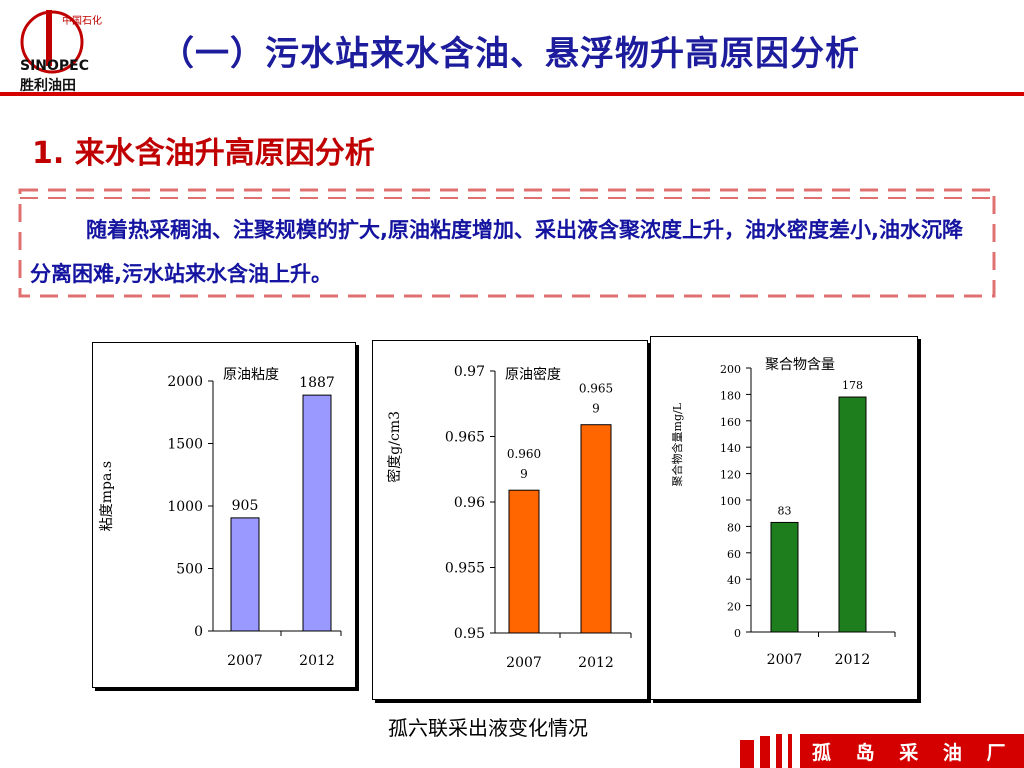  Describe the element at coordinates (800, 365) in the screenshot. I see `legend-label: 聚合物含量` at that location.